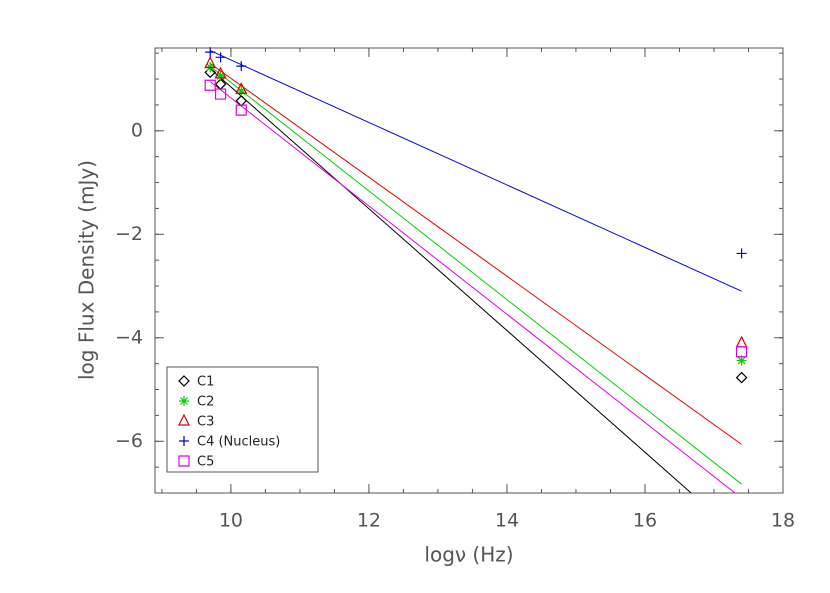  I want to click on x-tick-label: 12, so click(369, 521).